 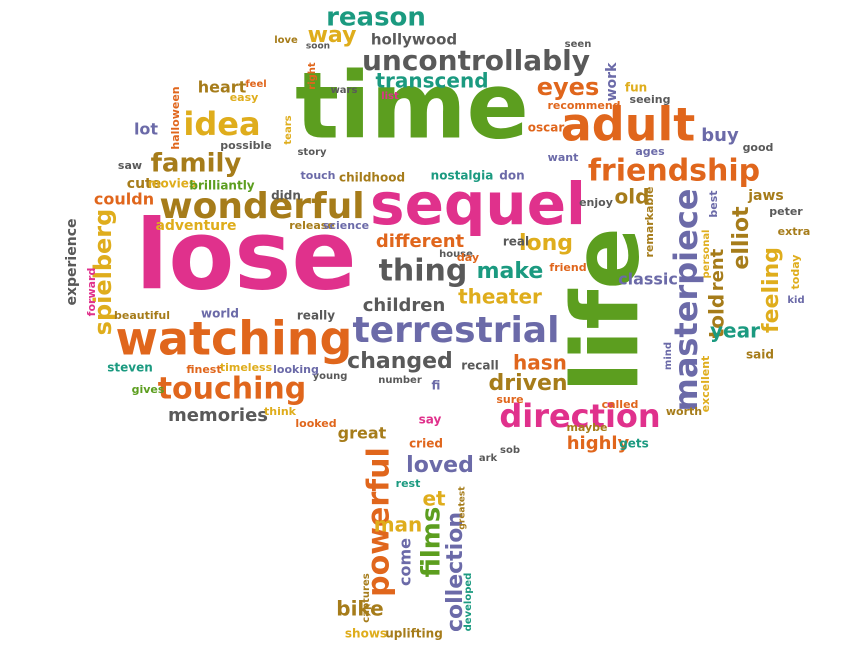 What do you see at coordinates (583, 105) in the screenshot?
I see `word-recommend: recommend` at bounding box center [583, 105].